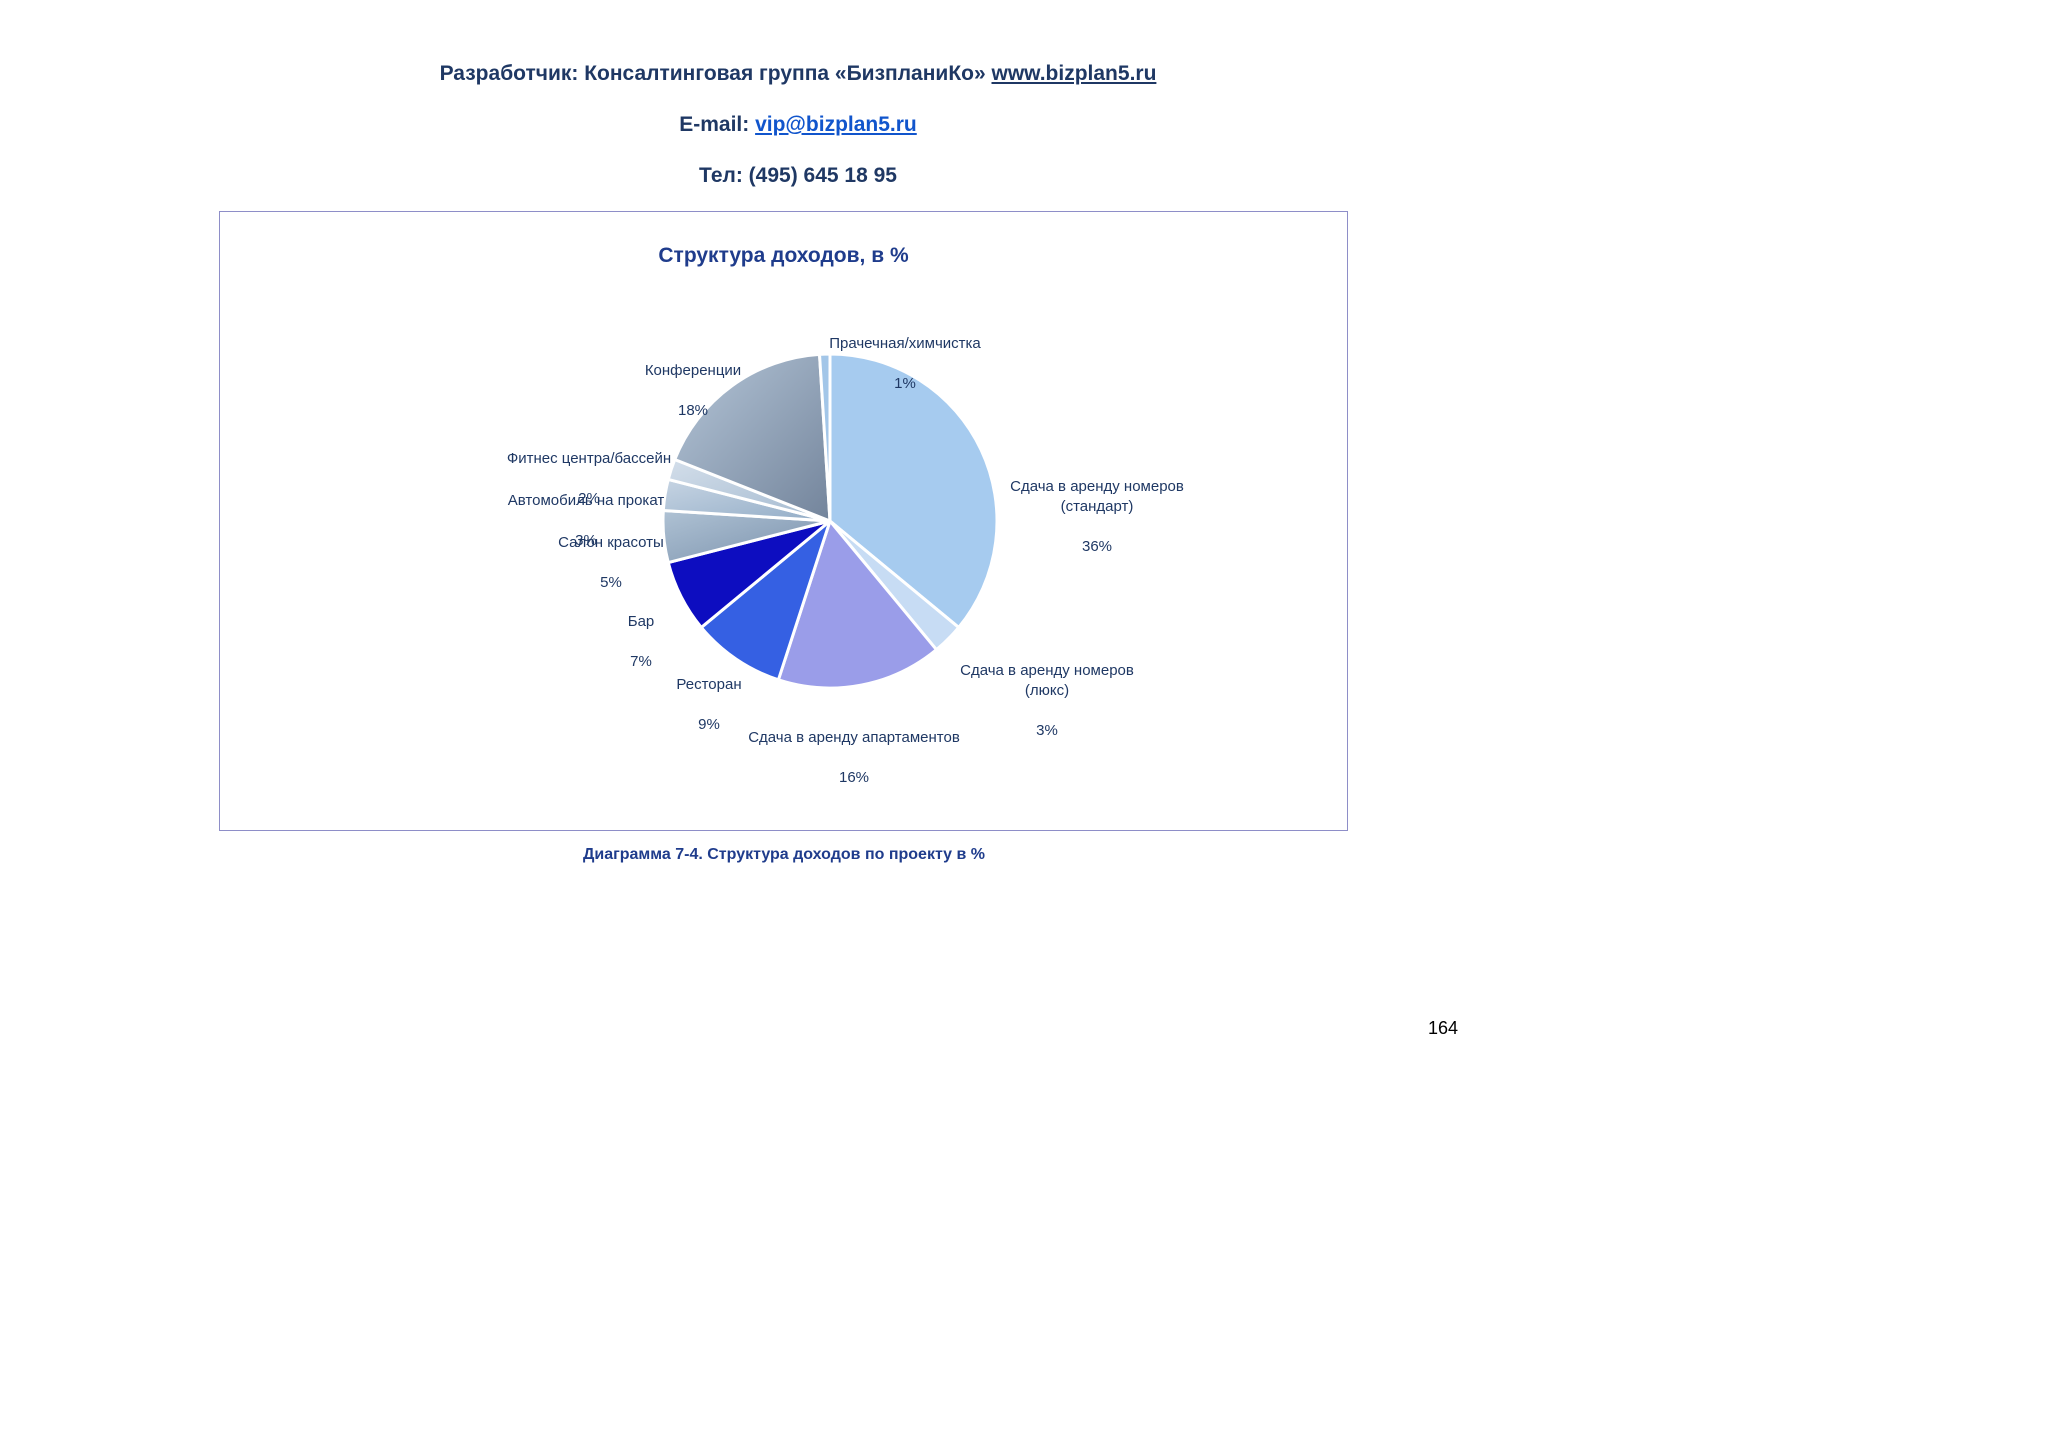  What do you see at coordinates (1047, 730) in the screenshot?
I see `label-lux-rooms-pct: 3%` at bounding box center [1047, 730].